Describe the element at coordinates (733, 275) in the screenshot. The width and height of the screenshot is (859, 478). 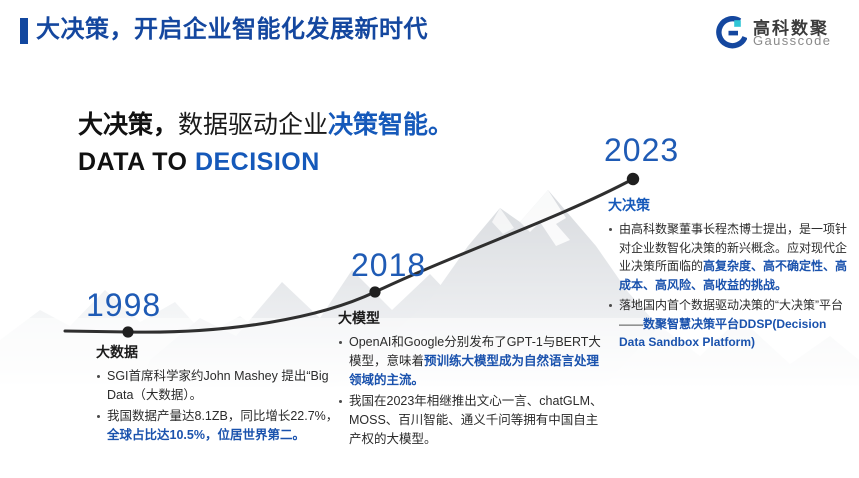
I see `bullet-text-highlight: 高复杂度、高不确定性、高成本、高风险、高收益的挑战。` at that location.